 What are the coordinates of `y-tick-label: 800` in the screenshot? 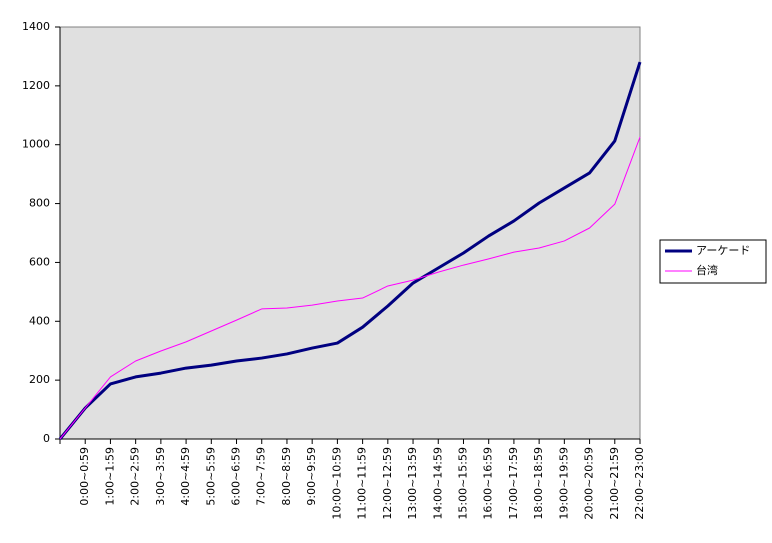 It's located at (39, 203).